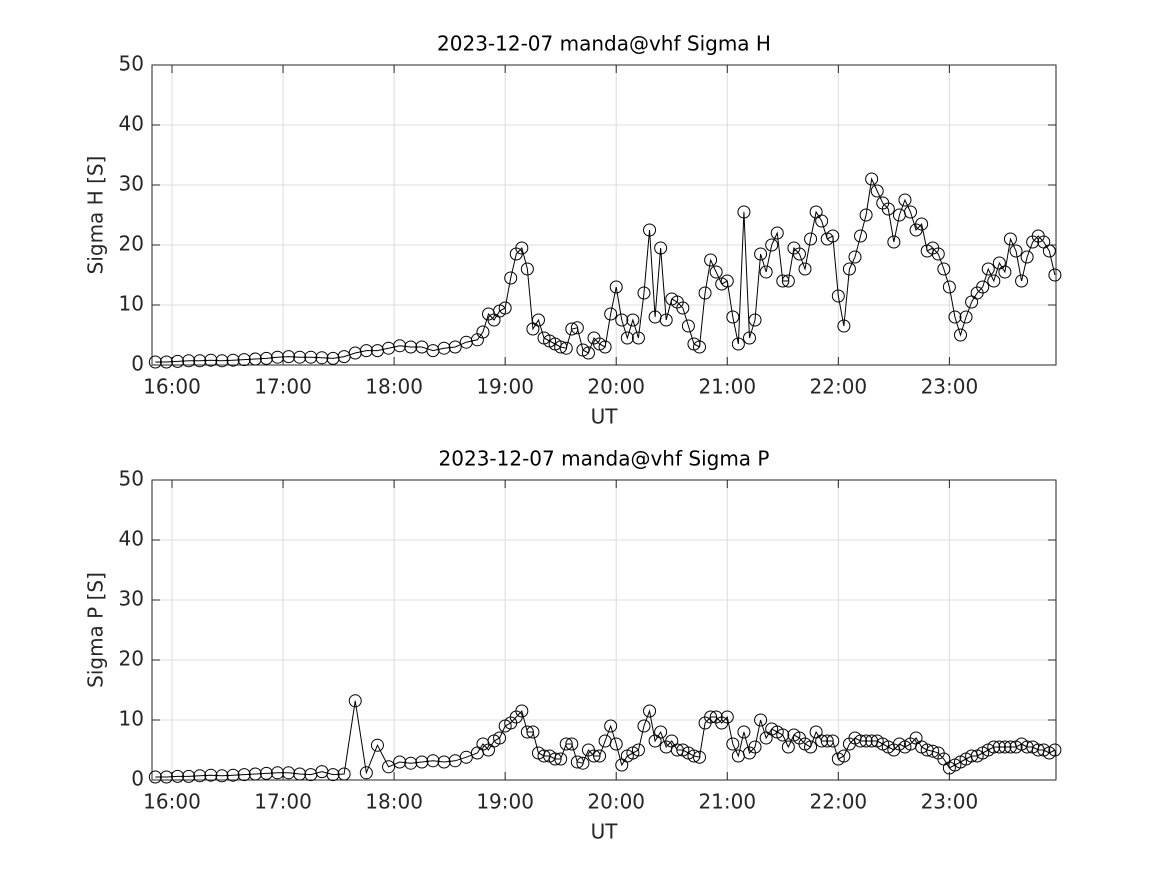 This screenshot has width=1167, height=875. I want to click on chart-title: 2023-12-07 manda@vhf Sigma H, so click(604, 44).